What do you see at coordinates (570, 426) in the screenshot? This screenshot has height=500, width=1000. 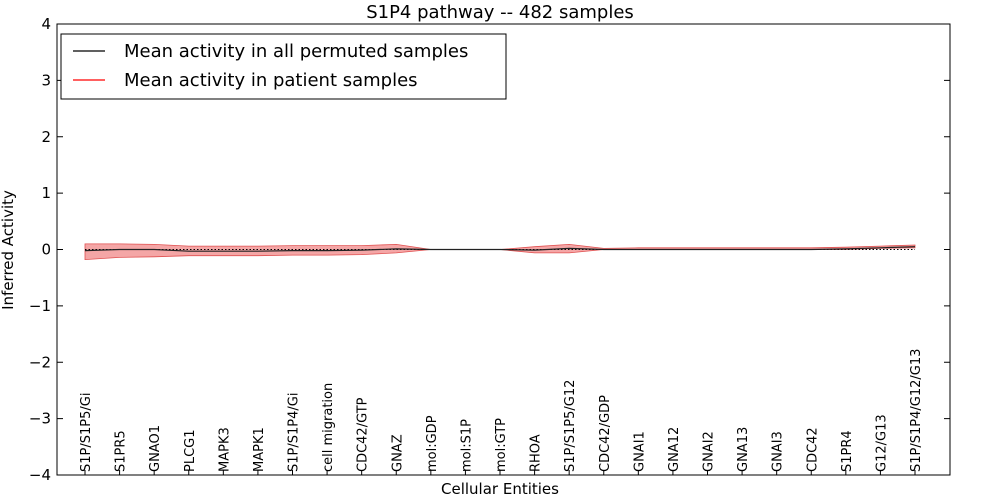 I see `x-tick-label: S1P/S1P5/G12` at bounding box center [570, 426].